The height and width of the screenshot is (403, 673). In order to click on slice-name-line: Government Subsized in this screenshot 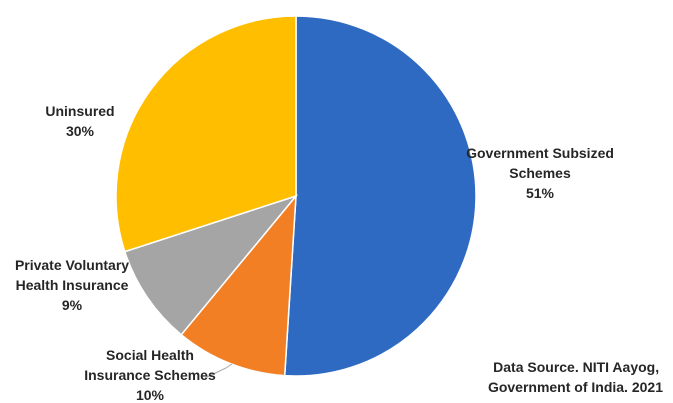, I will do `click(540, 153)`.